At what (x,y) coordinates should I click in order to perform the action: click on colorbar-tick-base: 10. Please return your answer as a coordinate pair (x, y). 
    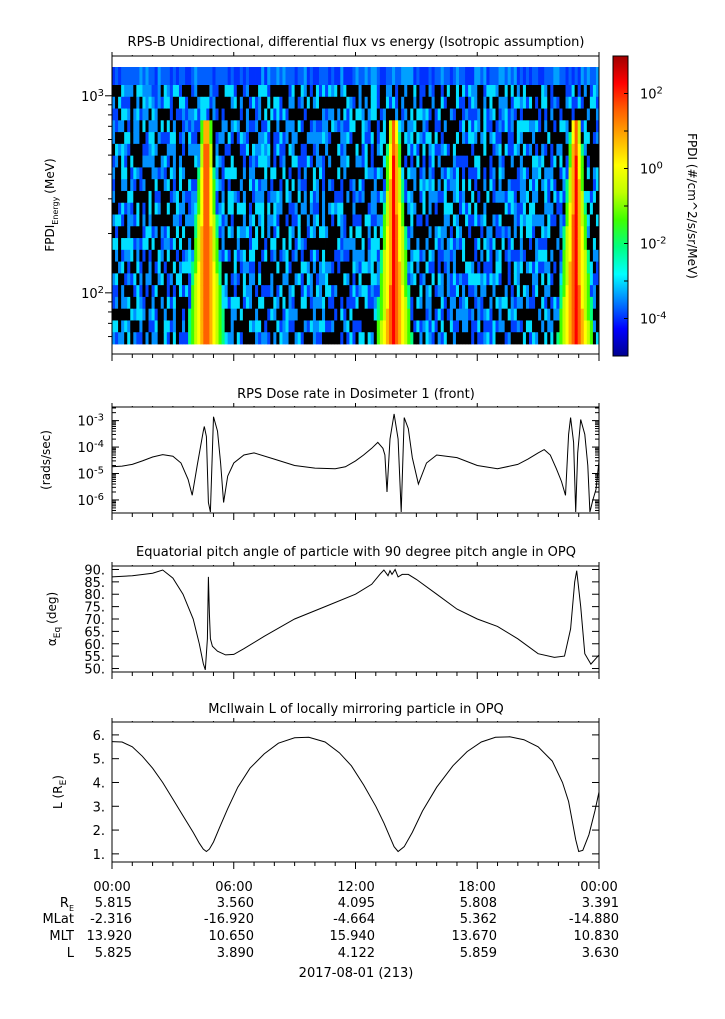
    Looking at the image, I should click on (648, 170).